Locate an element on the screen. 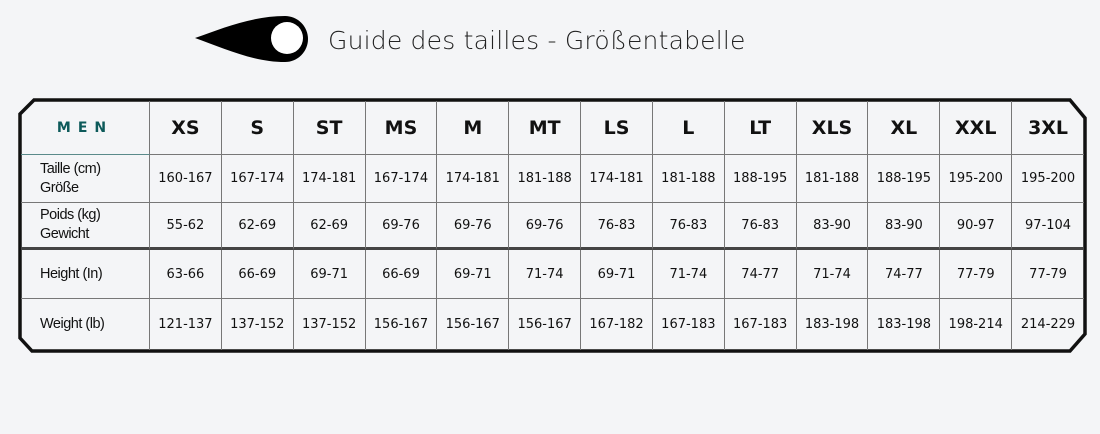  row-label: Taille (cm) Größe is located at coordinates (85, 179).